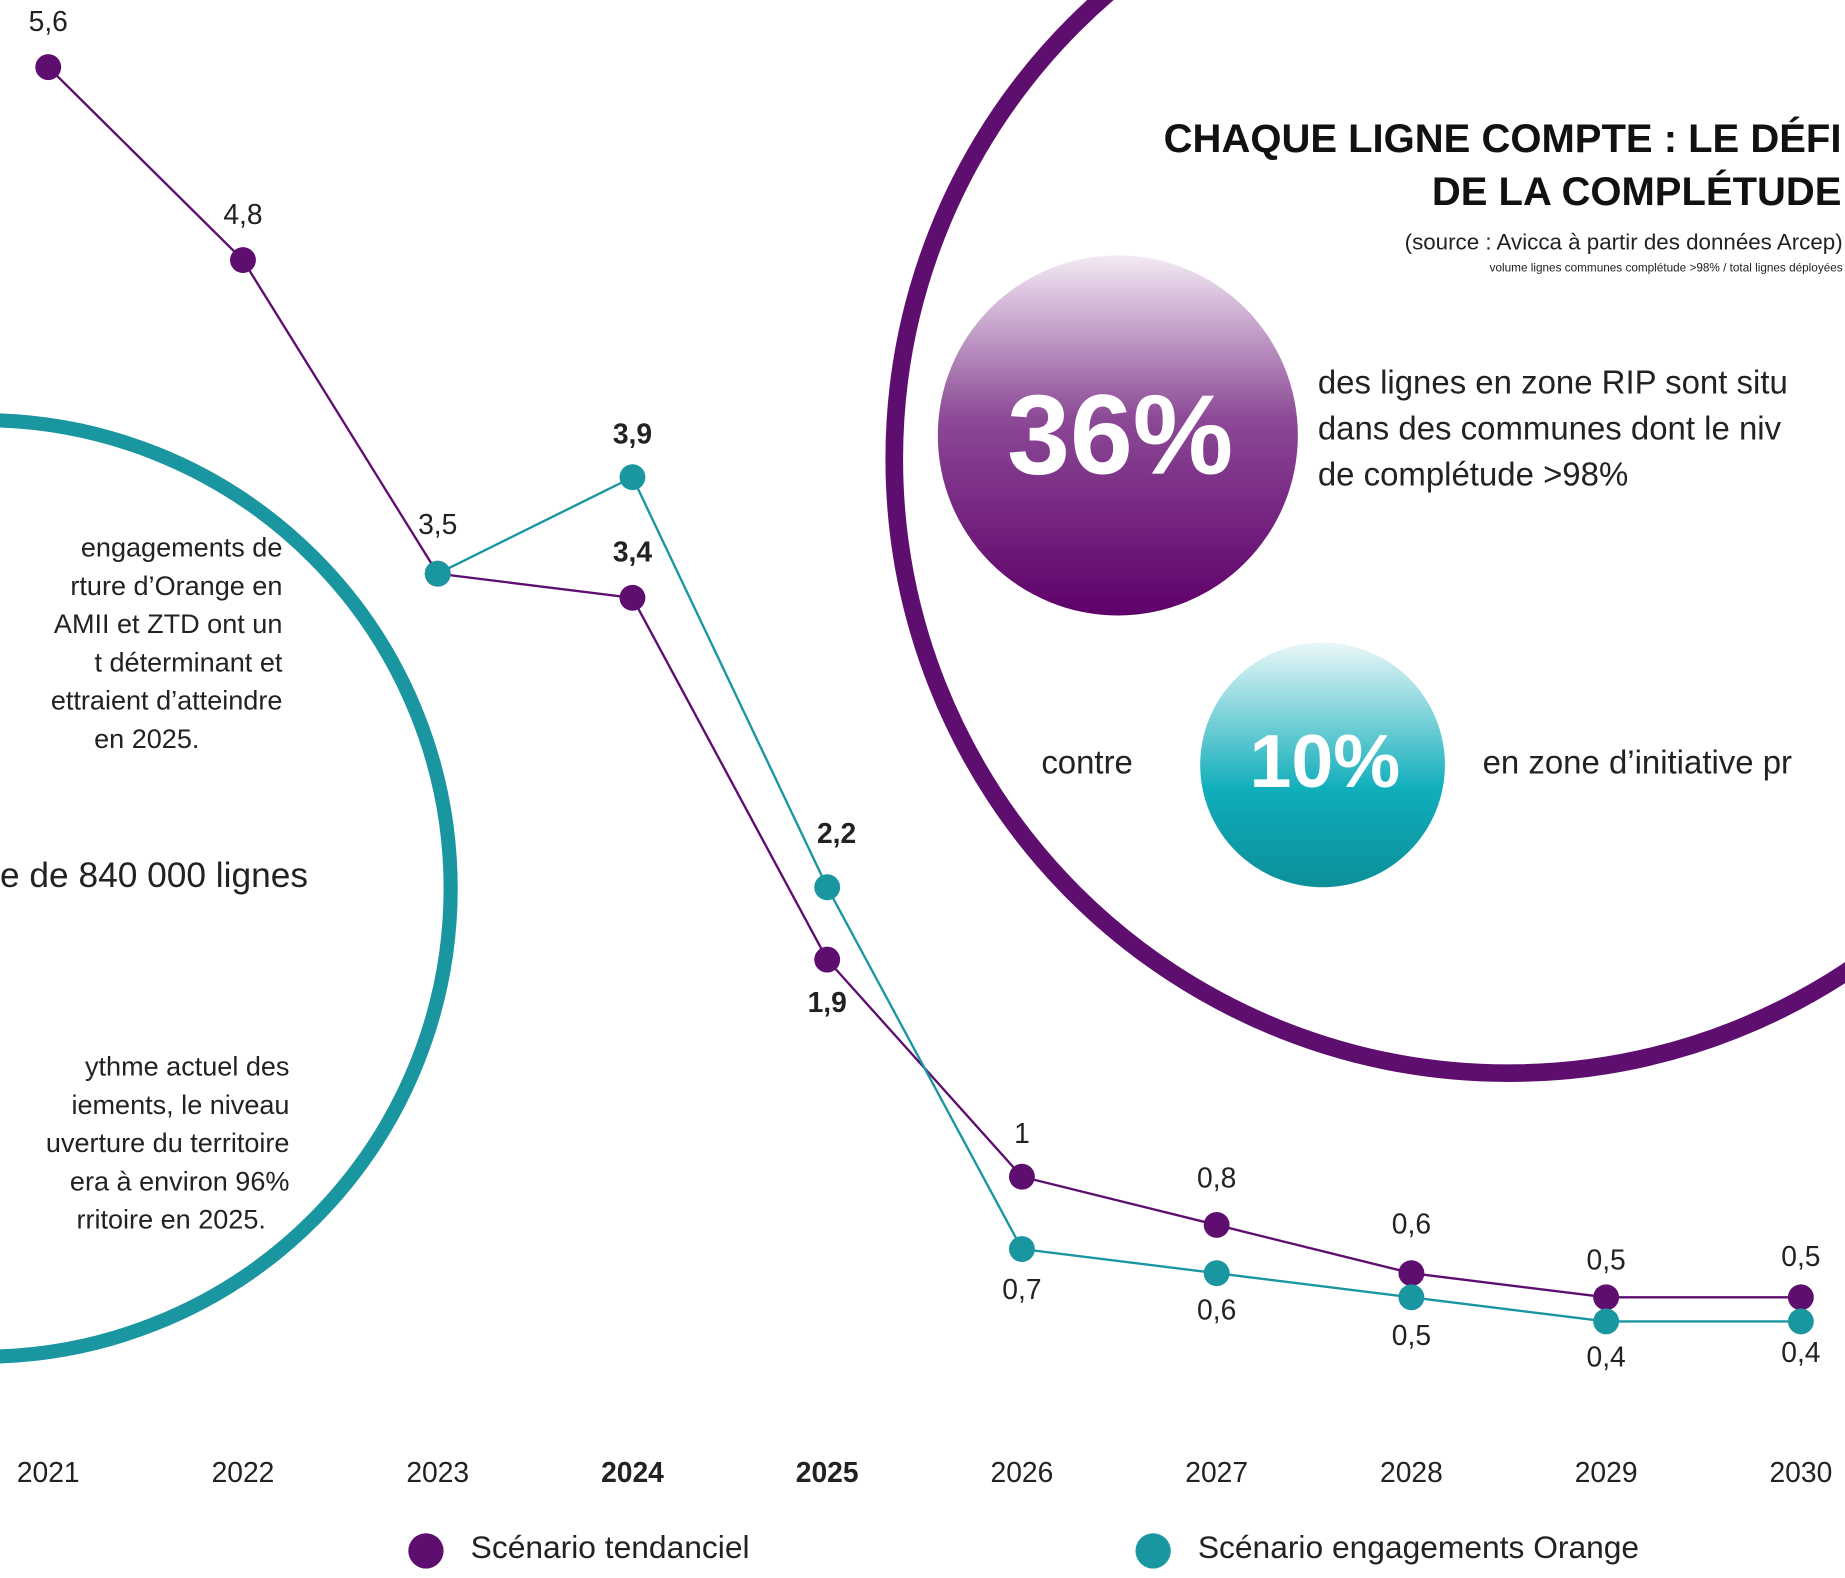 This screenshot has height=1578, width=1845. Describe the element at coordinates (154, 875) in the screenshot. I see `highlight: e de 840 000 lignes` at that location.